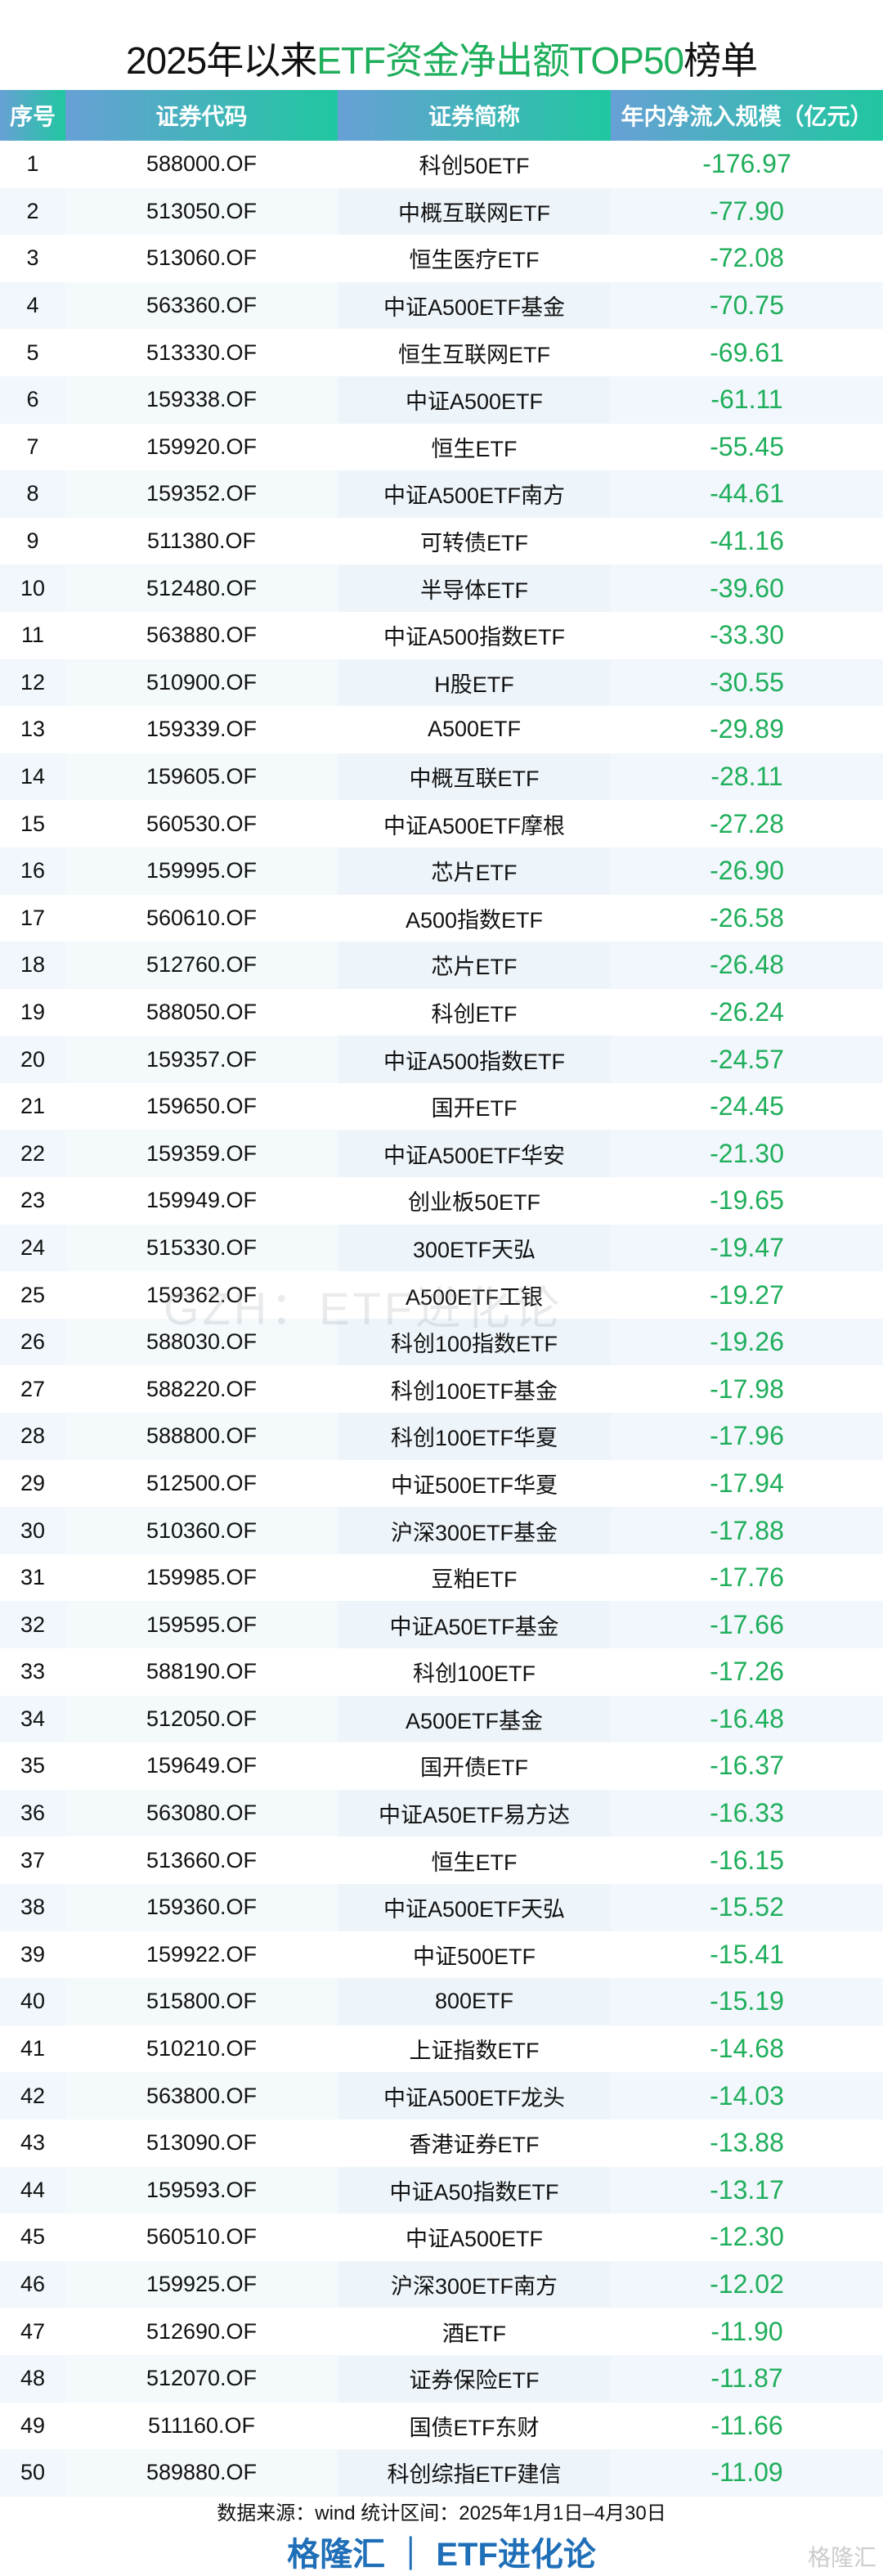  I want to click on code-cell: 563360.OF, so click(201, 305).